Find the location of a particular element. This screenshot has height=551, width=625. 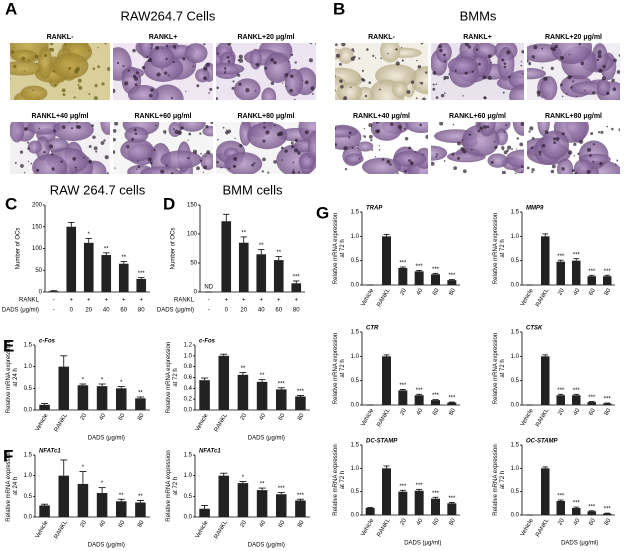

x-tick-label: RANKL is located at coordinates (222, 529).